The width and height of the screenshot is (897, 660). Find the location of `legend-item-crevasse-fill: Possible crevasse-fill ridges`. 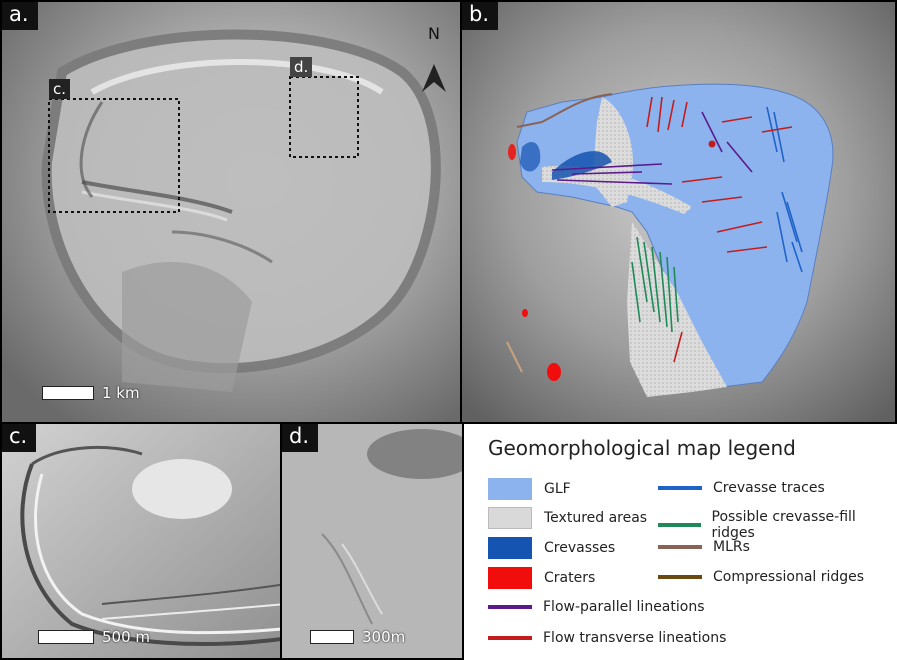

legend-item-crevasse-fill: Possible crevasse-fill ridges is located at coordinates (777, 525).